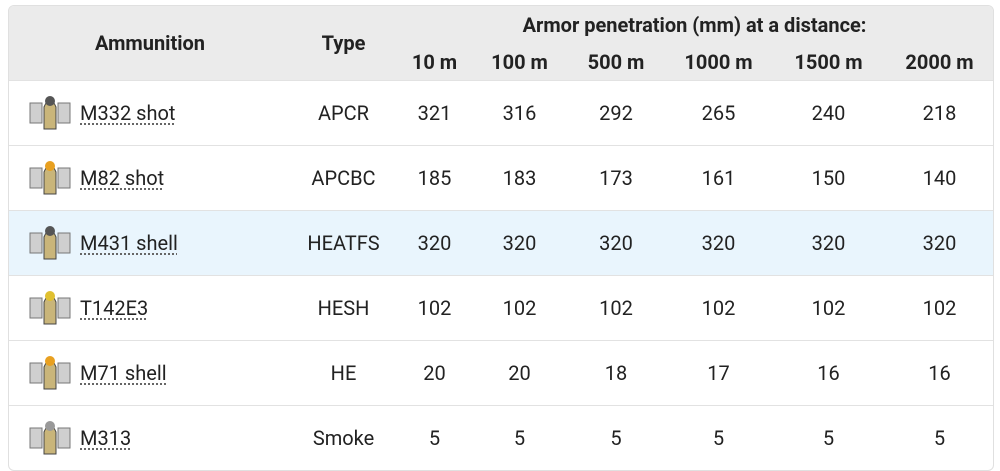  I want to click on ammo-cell: T142E3, so click(150, 307).